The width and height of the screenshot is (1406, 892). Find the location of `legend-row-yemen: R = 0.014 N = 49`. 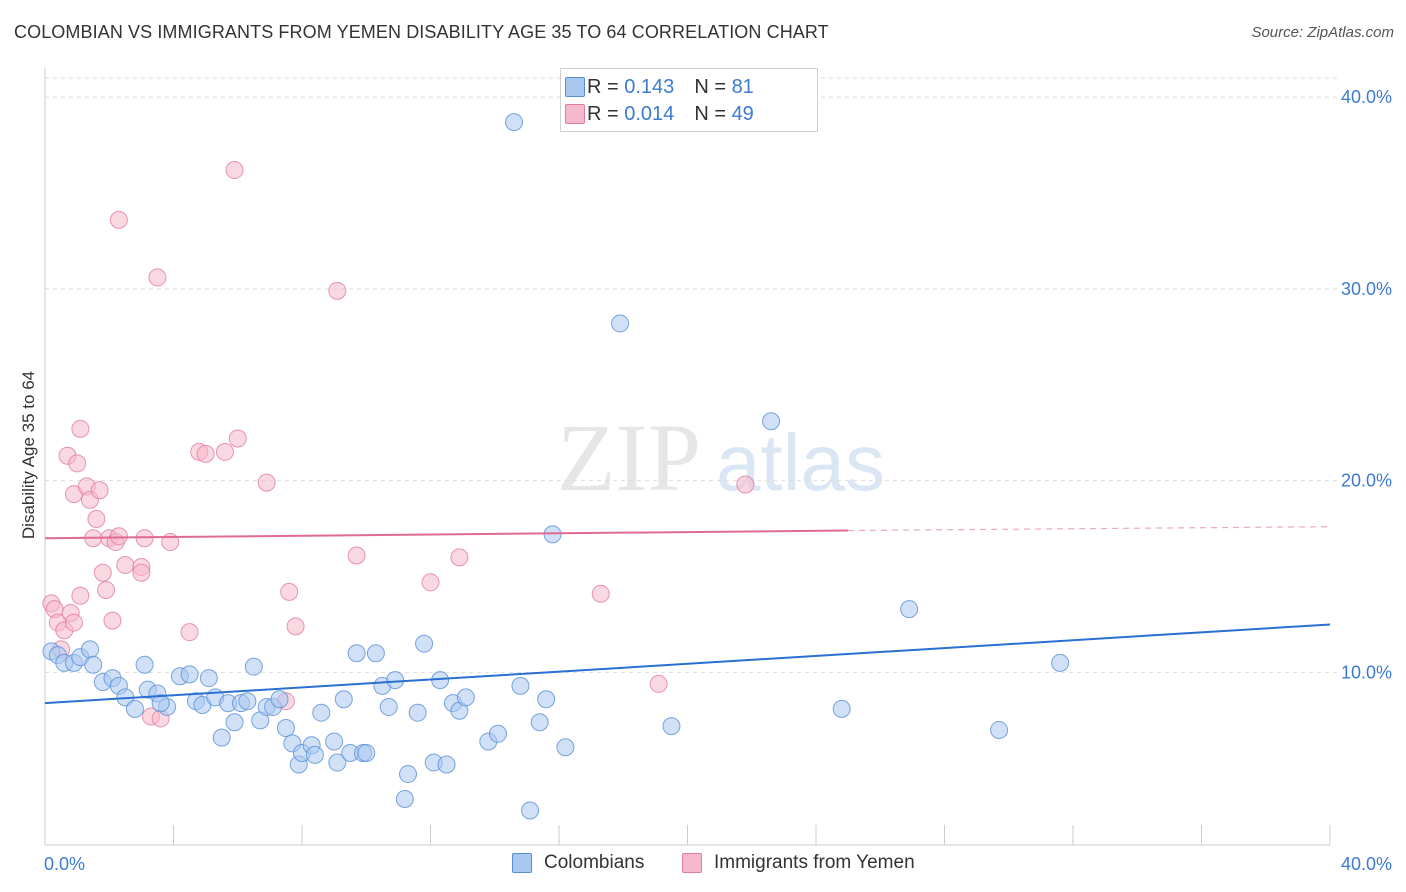

legend-row-yemen: R = 0.014 N = 49 is located at coordinates (659, 114).